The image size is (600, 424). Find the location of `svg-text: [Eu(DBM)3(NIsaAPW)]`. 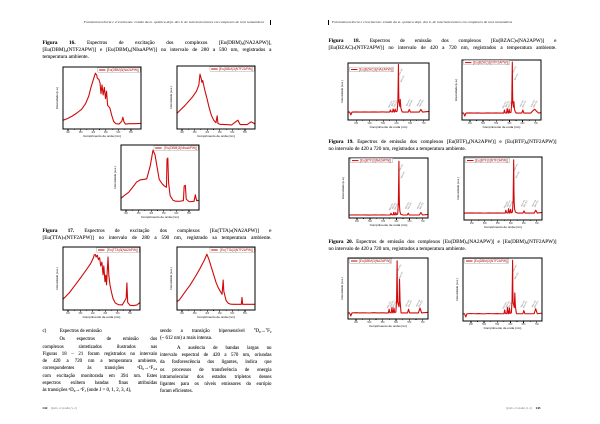

svg-text: [Eu(DBM)3(NIsaAPW)] is located at coordinates (180, 148).